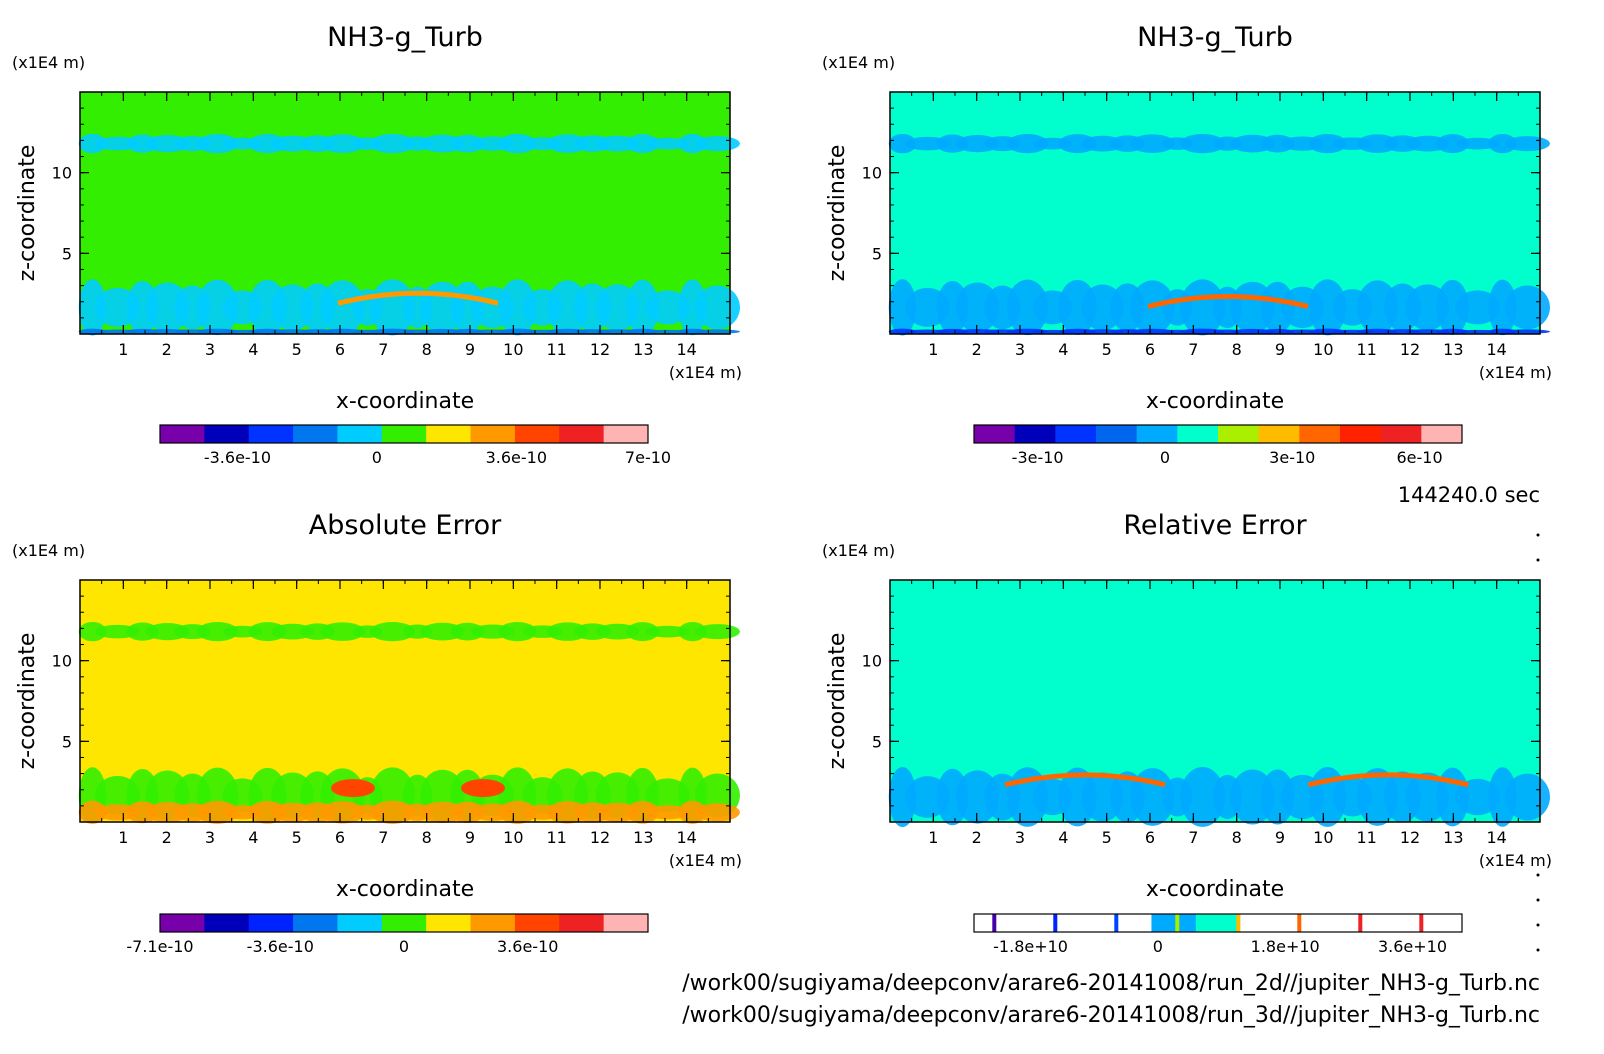 This screenshot has height=1054, width=1604. What do you see at coordinates (600, 837) in the screenshot?
I see `x-tick-label: 12` at bounding box center [600, 837].